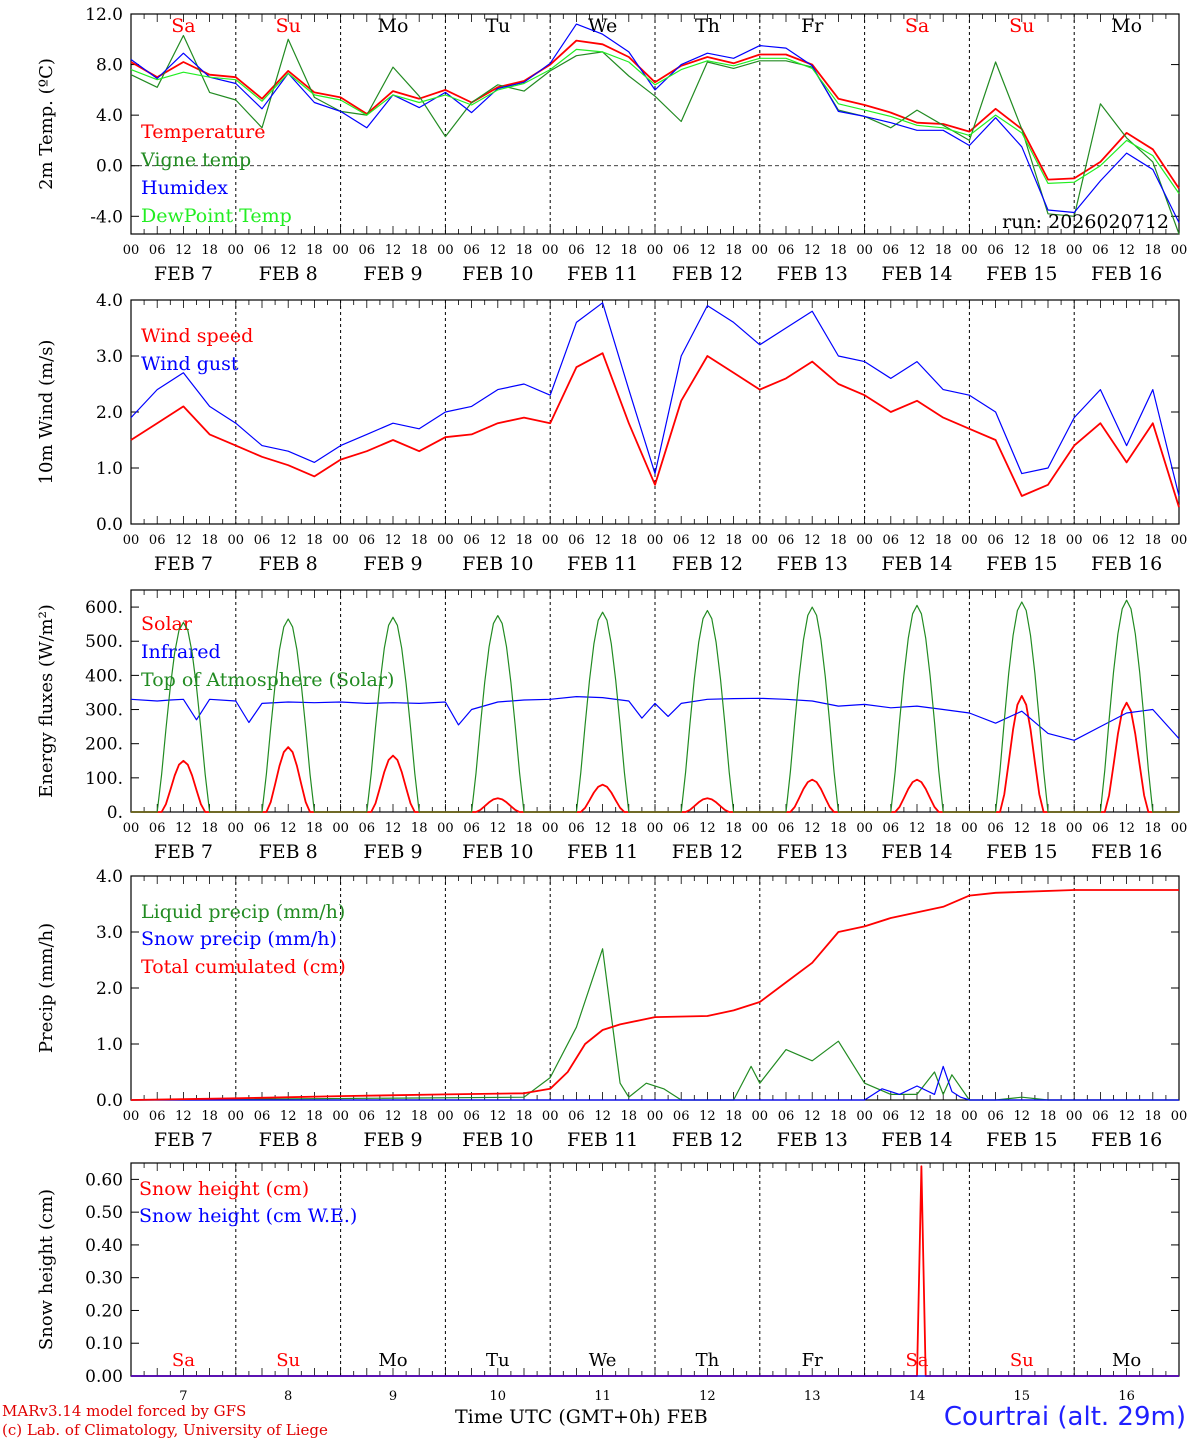 The height and width of the screenshot is (1440, 1194). Describe the element at coordinates (46, 1269) in the screenshot. I see `y-axis-label: Snow height (cm)` at that location.